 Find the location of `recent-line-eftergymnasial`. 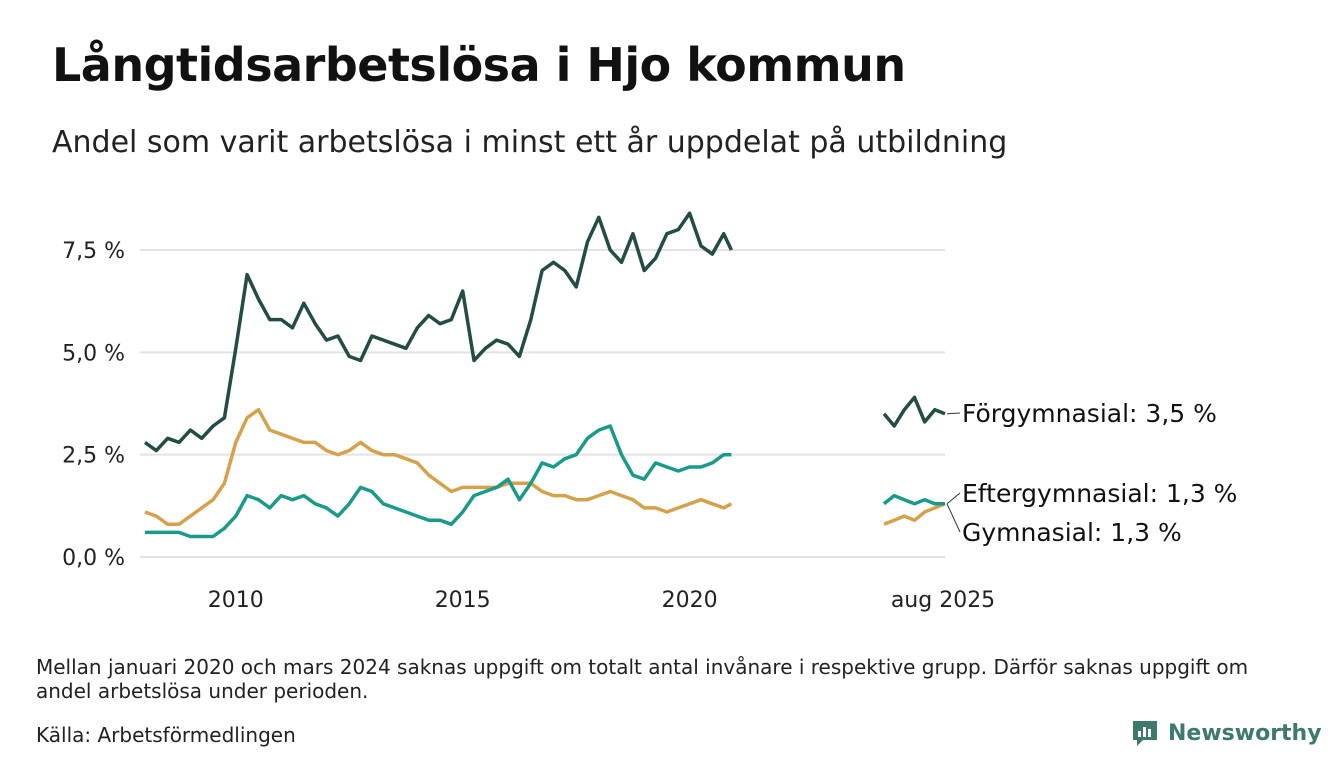

recent-line-eftergymnasial is located at coordinates (913, 499).